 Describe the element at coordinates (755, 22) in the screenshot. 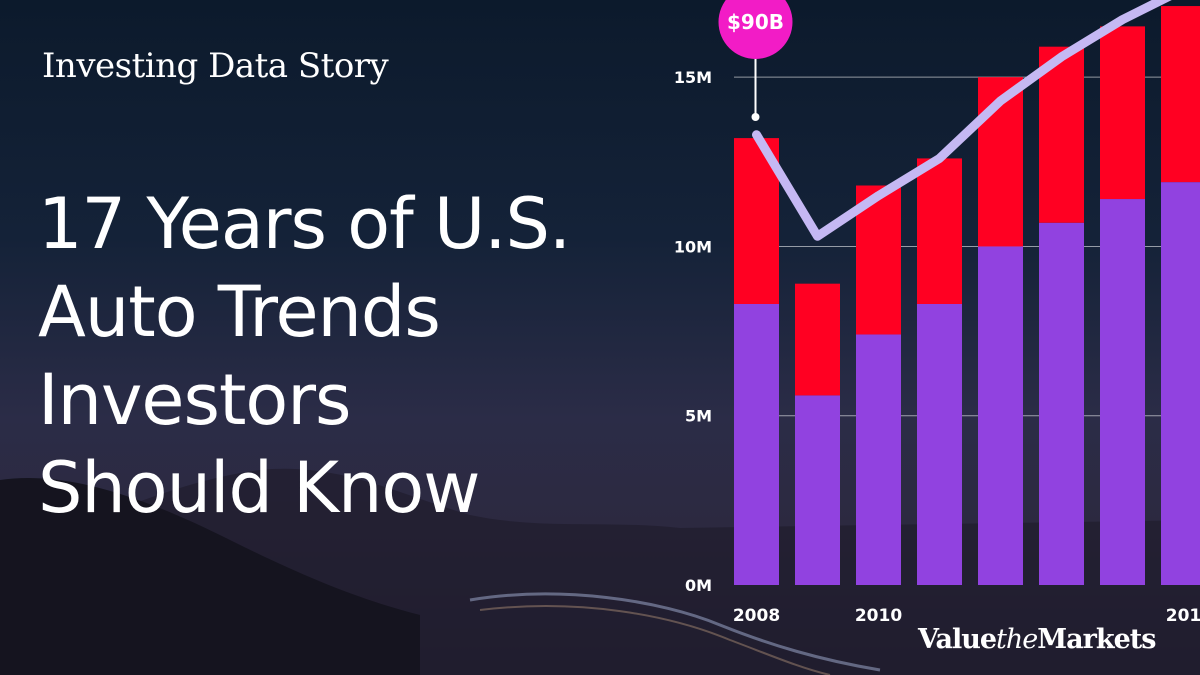

I see `callout-label: $90B` at that location.